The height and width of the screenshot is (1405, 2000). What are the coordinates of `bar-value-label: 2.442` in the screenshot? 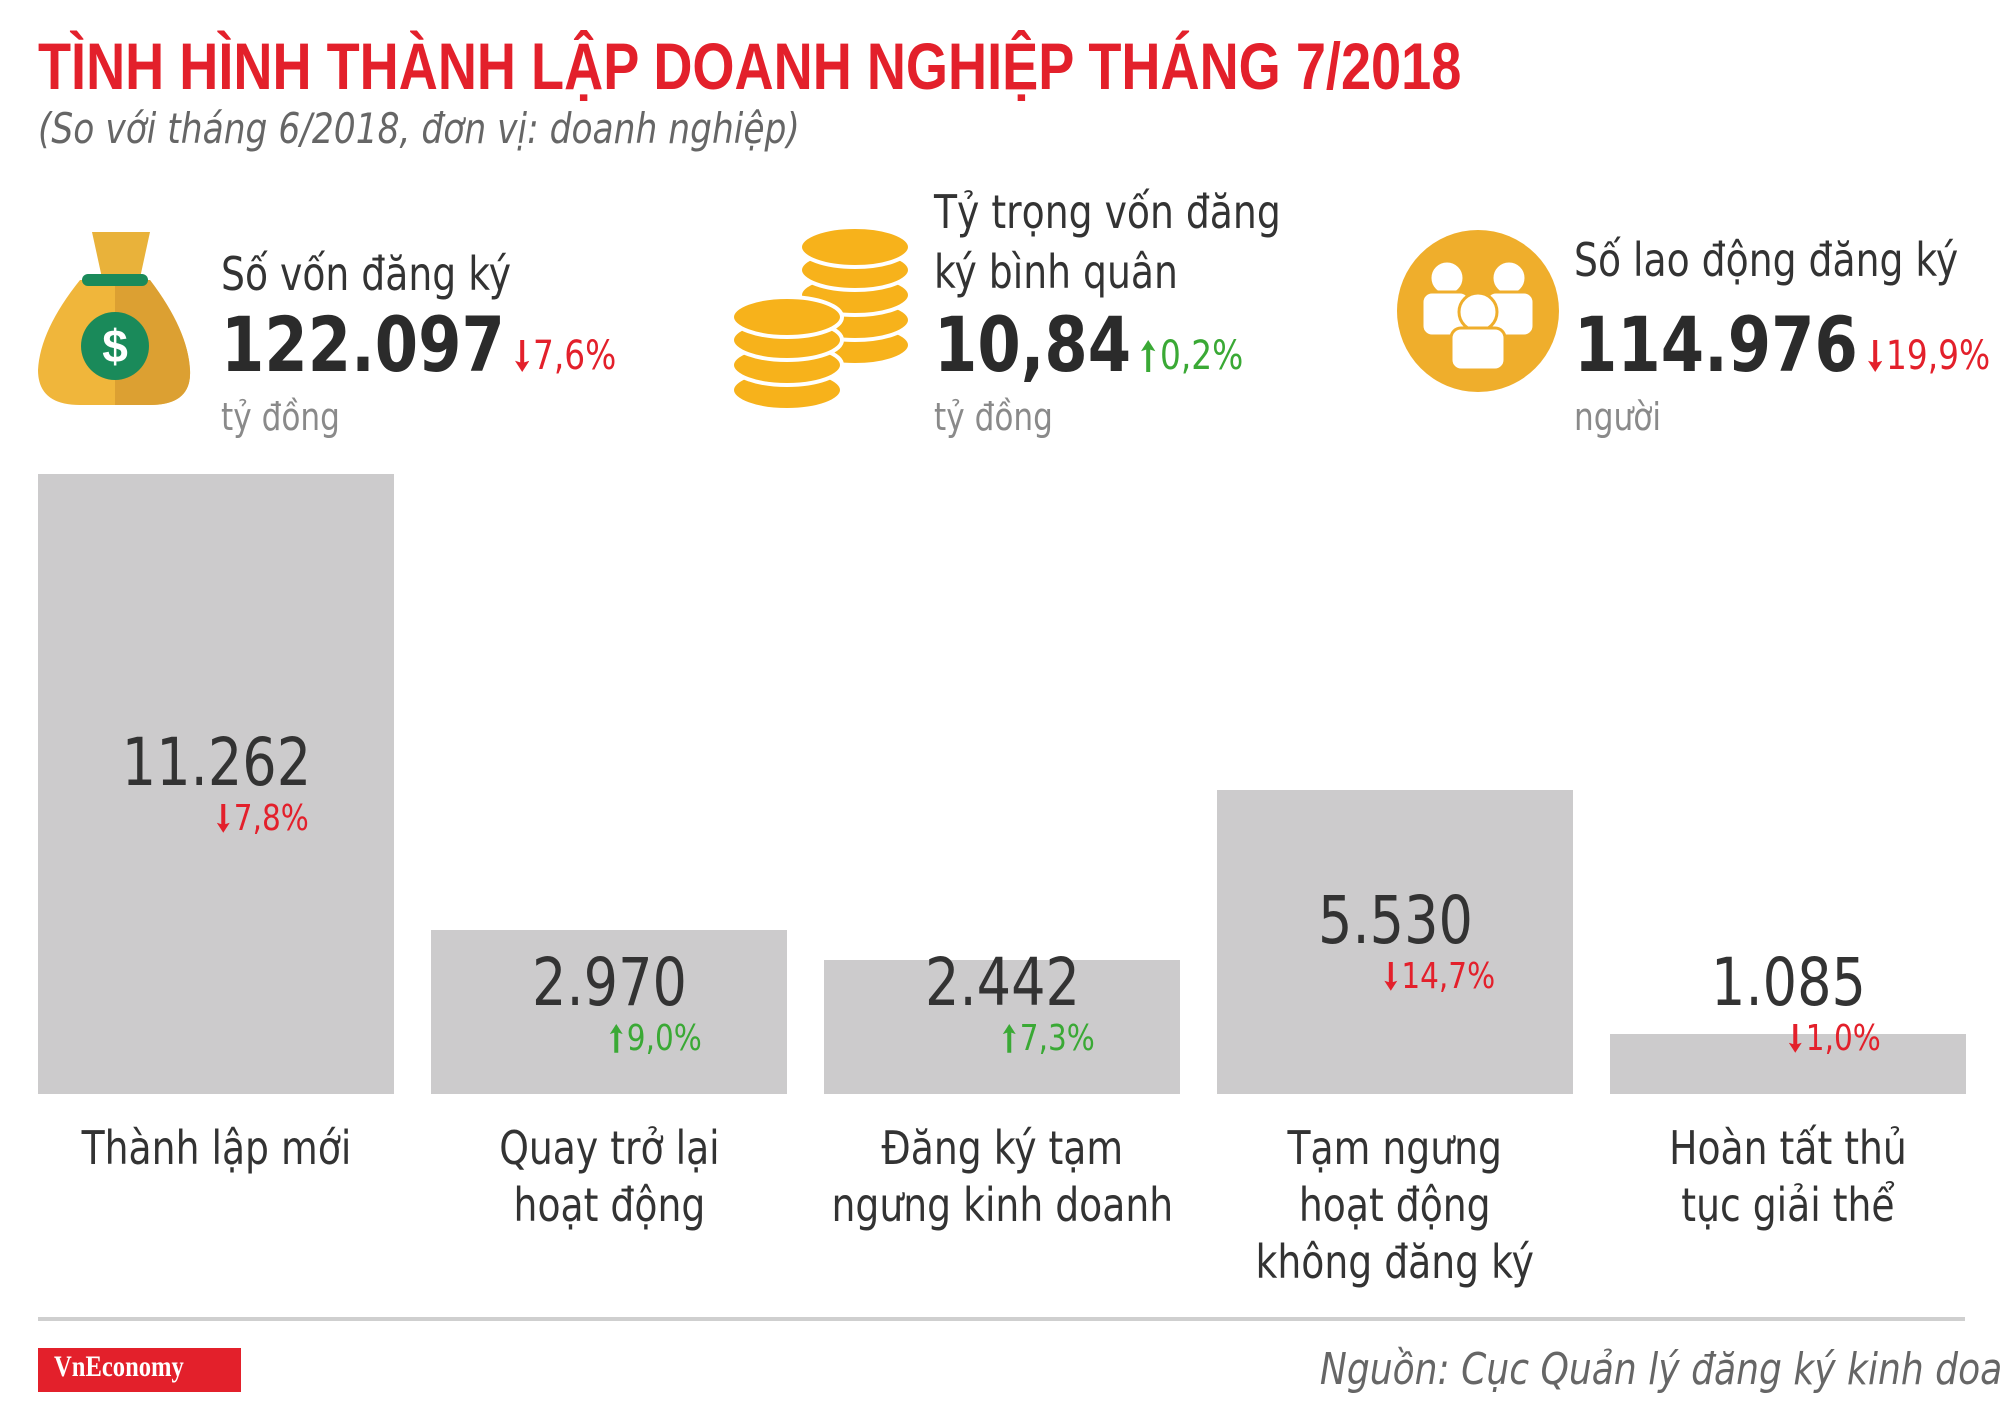 It's located at (1002, 982).